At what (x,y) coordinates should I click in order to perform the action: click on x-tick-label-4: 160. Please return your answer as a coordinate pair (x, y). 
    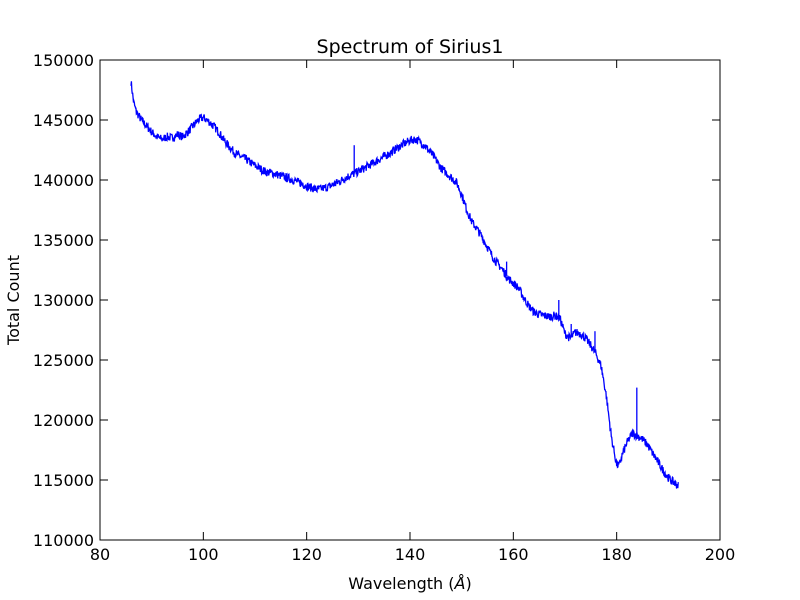
    Looking at the image, I should click on (513, 554).